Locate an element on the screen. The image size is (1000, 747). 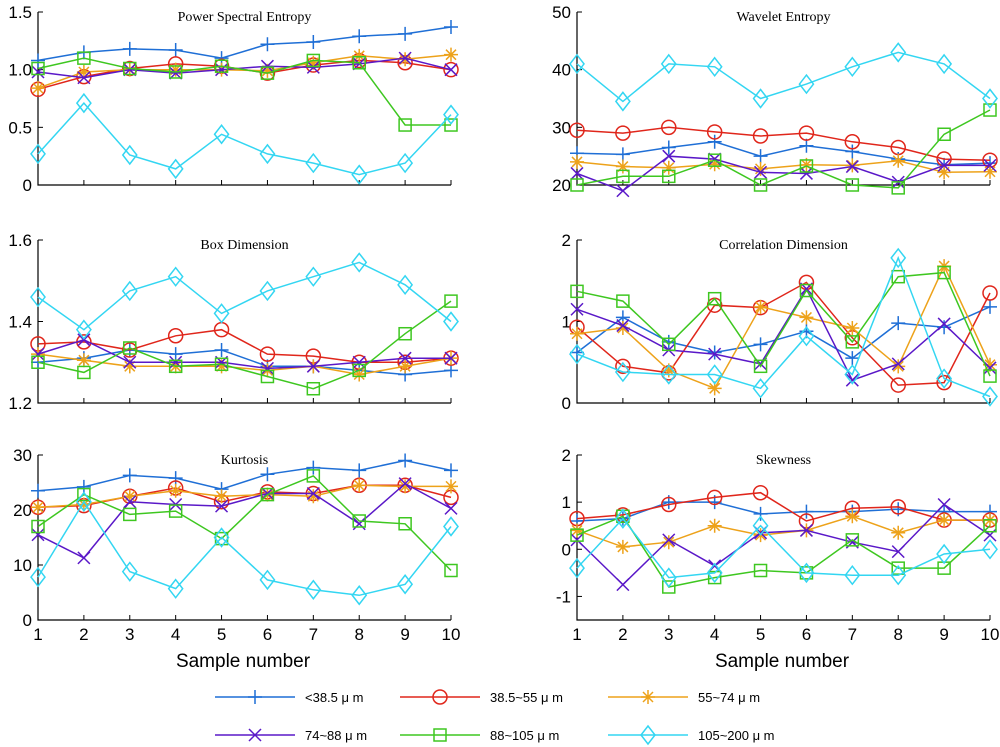
skewness-ytick-label: 2 is located at coordinates (566, 455).